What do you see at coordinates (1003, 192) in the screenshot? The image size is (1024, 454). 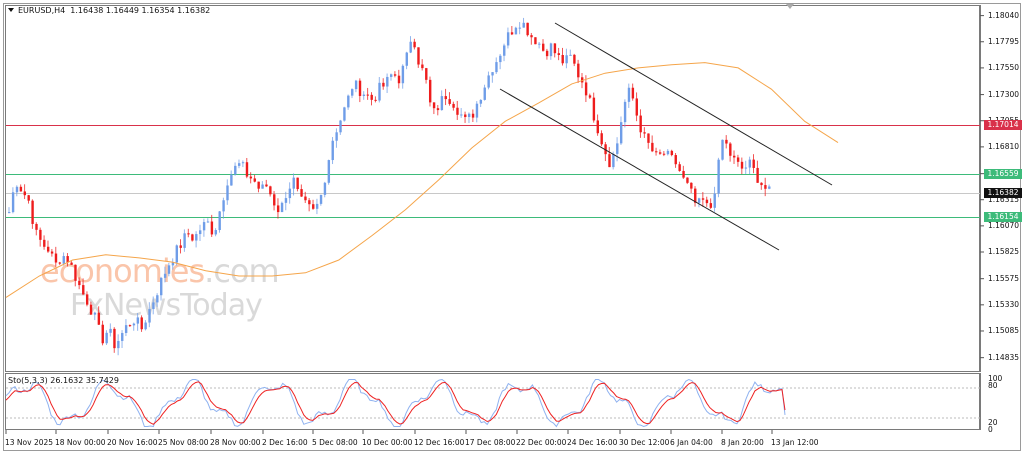 I see `current-price-tag: 1.16382` at bounding box center [1003, 192].